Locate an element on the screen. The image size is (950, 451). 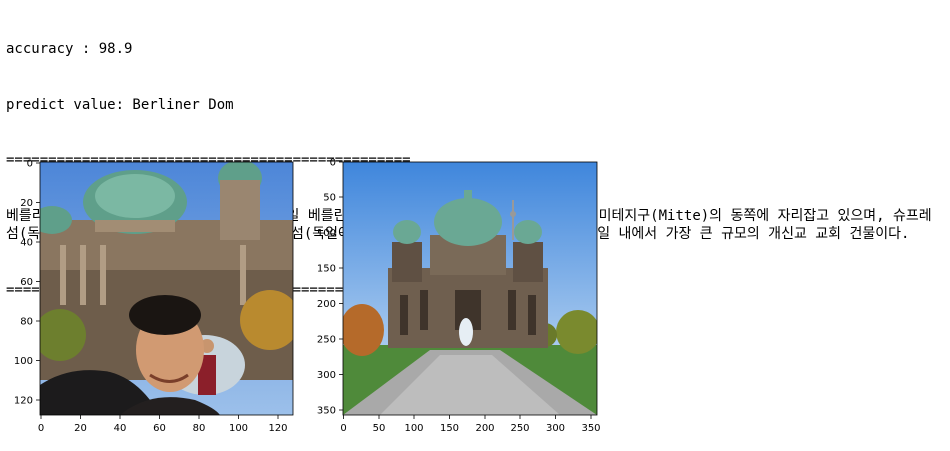
left-y-tick-label: 80 is located at coordinates (26, 322).